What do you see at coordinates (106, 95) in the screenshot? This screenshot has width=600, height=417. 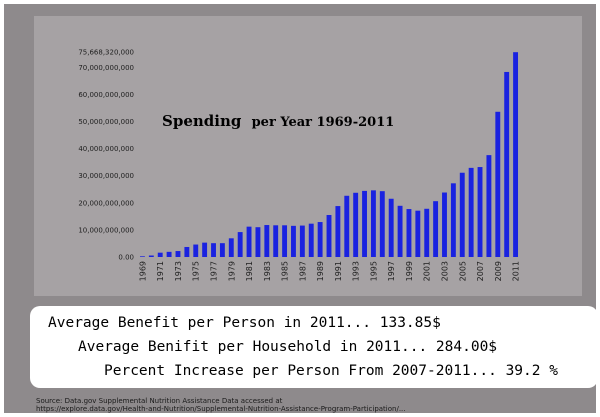 I see `y-tick-label: 60,000,000,000` at bounding box center [106, 95].